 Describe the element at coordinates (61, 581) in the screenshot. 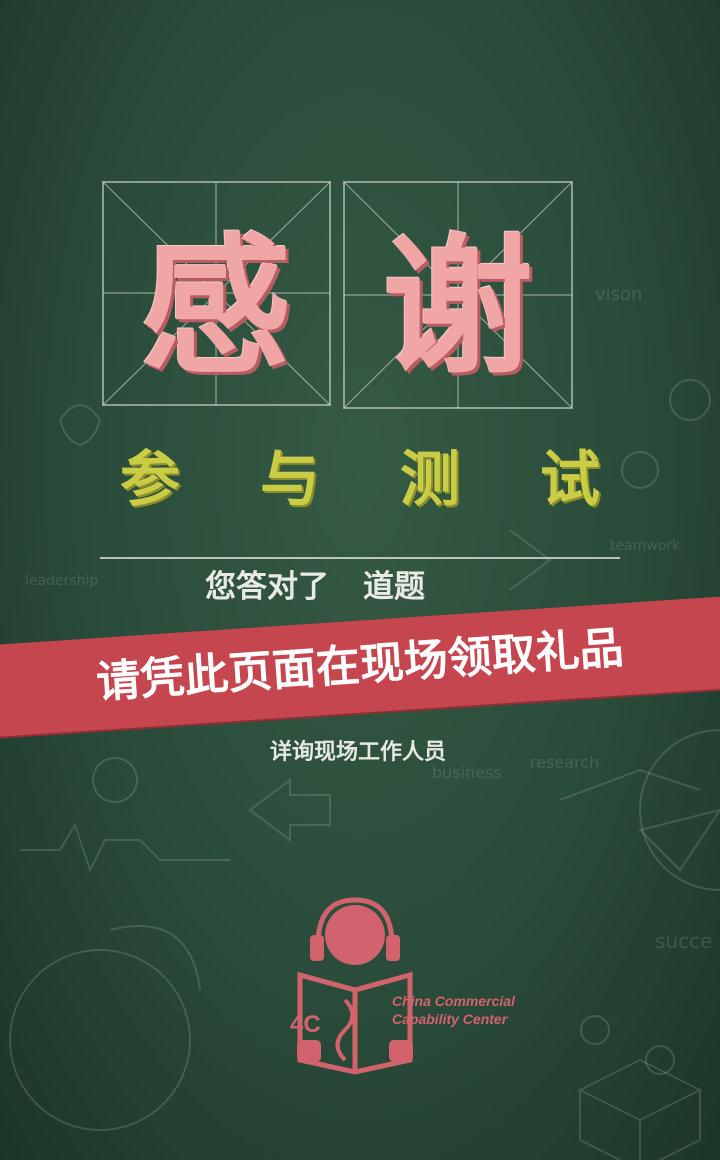

I see `doodle-word-leadership: leadership` at that location.